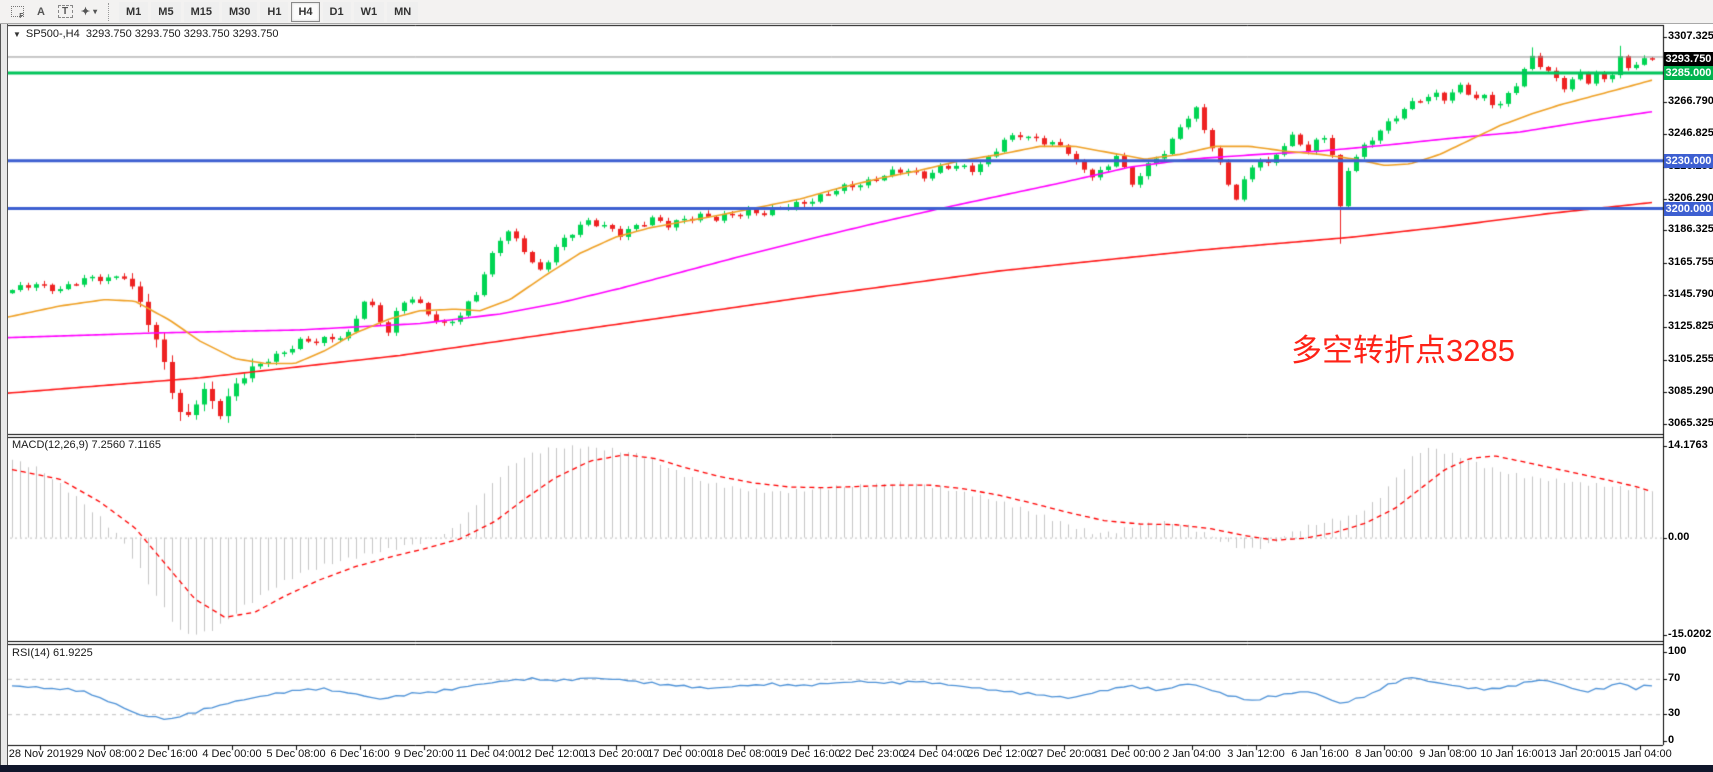 The width and height of the screenshot is (1713, 772). Describe the element at coordinates (1688, 208) in the screenshot. I see `blue-level-badge-3200: 3200.000` at that location.